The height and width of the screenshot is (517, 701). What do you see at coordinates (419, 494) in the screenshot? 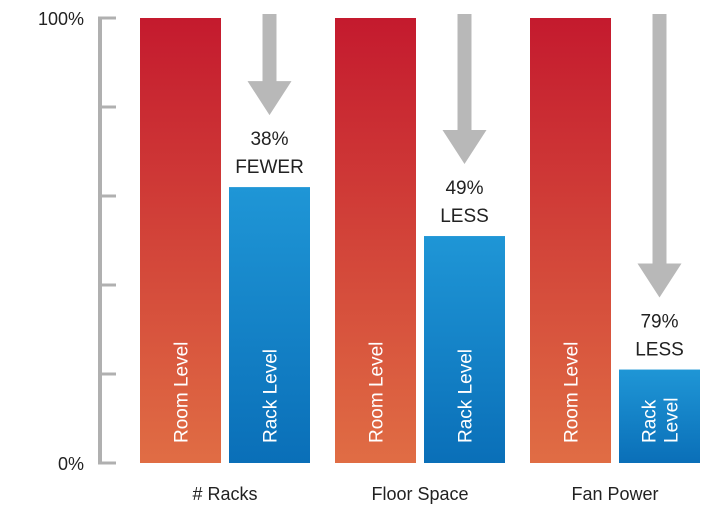
I see `x-category-label: Floor Space` at bounding box center [419, 494].